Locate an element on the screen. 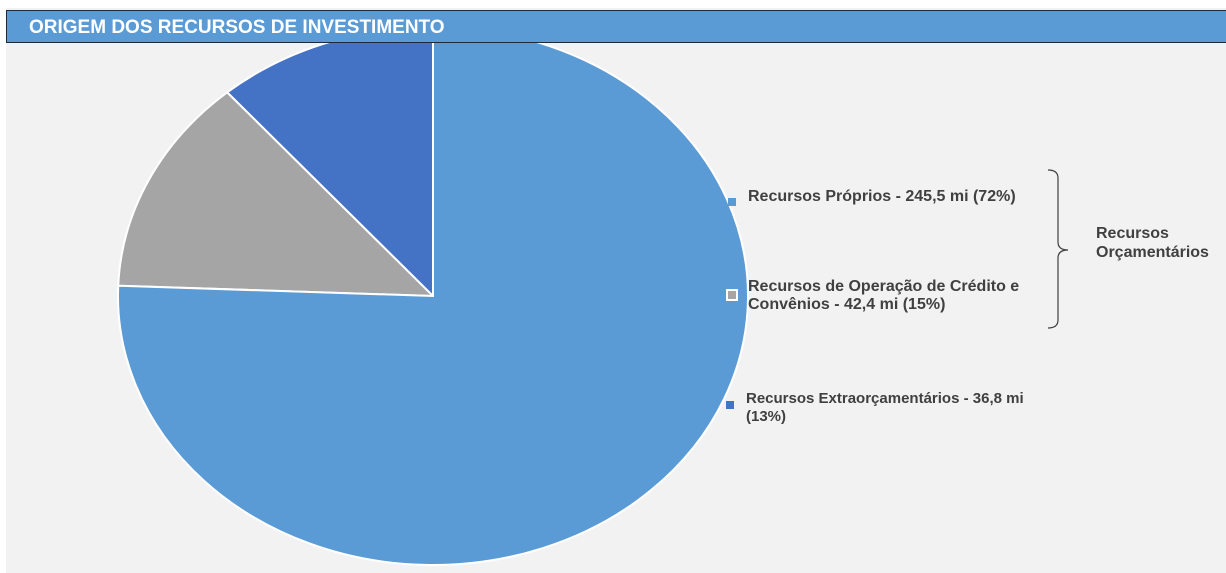 The height and width of the screenshot is (573, 1226). pie-slice is located at coordinates (276, 194).